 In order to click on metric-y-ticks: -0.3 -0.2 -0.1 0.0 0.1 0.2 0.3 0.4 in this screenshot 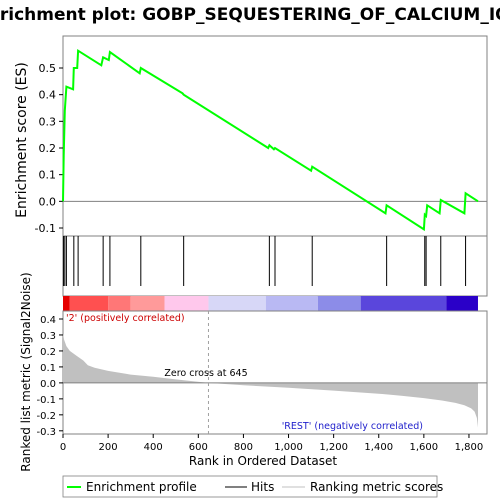, I will do `click(49, 376)`.